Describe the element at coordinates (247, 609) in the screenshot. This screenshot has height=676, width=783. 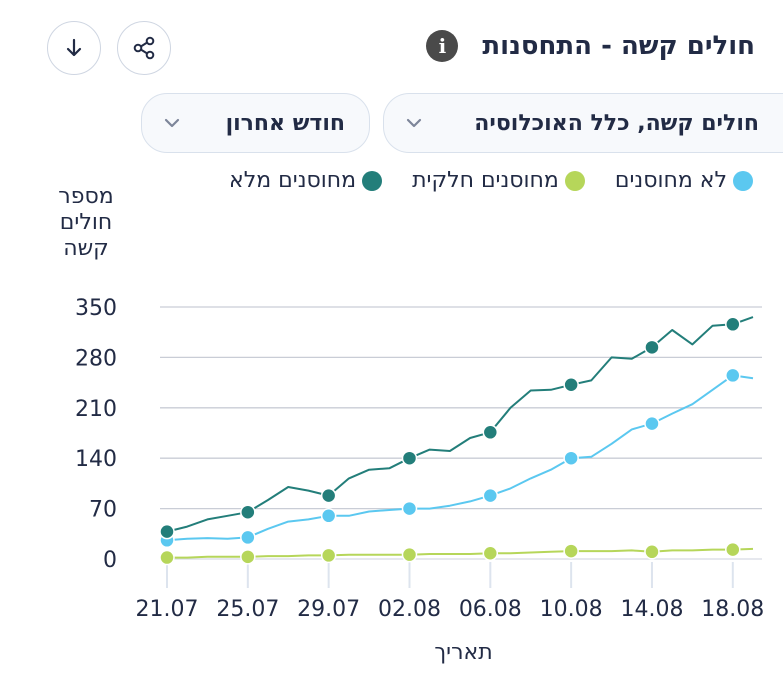
I see `x-tick-label: 25.07` at that location.